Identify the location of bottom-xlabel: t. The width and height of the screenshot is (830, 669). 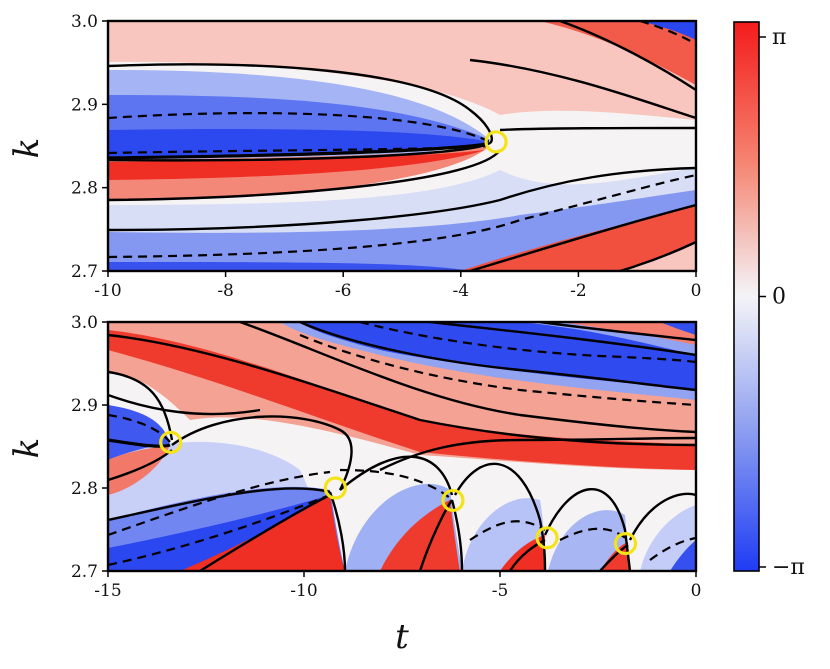
(402, 637).